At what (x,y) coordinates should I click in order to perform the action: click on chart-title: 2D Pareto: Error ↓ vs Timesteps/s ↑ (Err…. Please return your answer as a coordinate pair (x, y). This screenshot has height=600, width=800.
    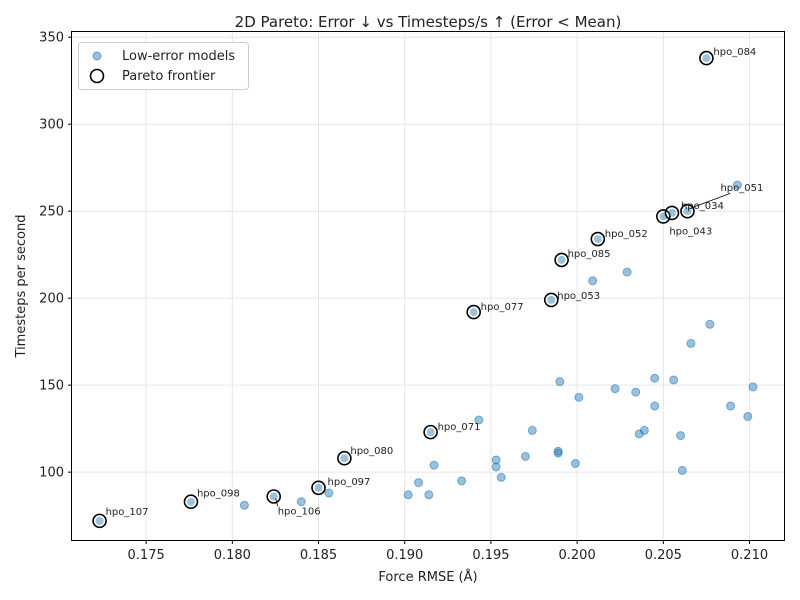
    Looking at the image, I should click on (428, 22).